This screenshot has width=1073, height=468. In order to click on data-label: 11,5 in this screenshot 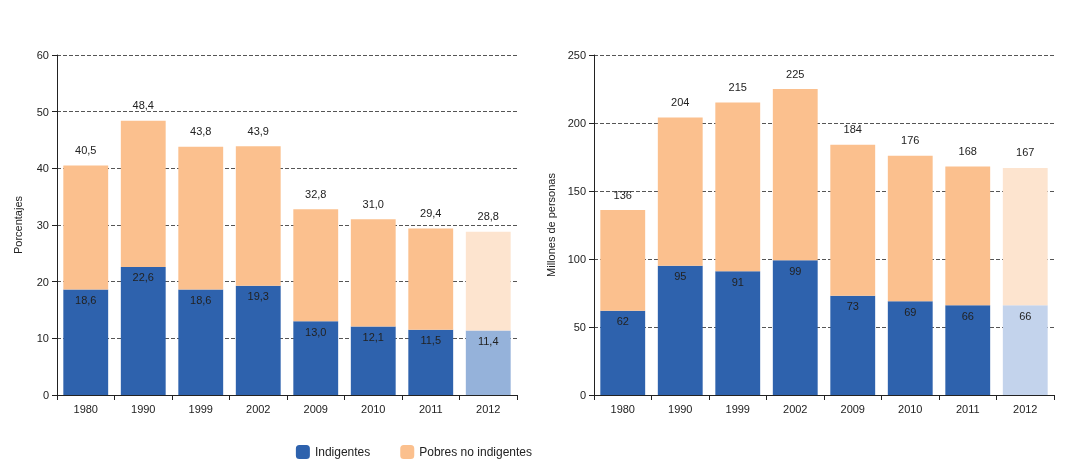, I will do `click(431, 340)`.